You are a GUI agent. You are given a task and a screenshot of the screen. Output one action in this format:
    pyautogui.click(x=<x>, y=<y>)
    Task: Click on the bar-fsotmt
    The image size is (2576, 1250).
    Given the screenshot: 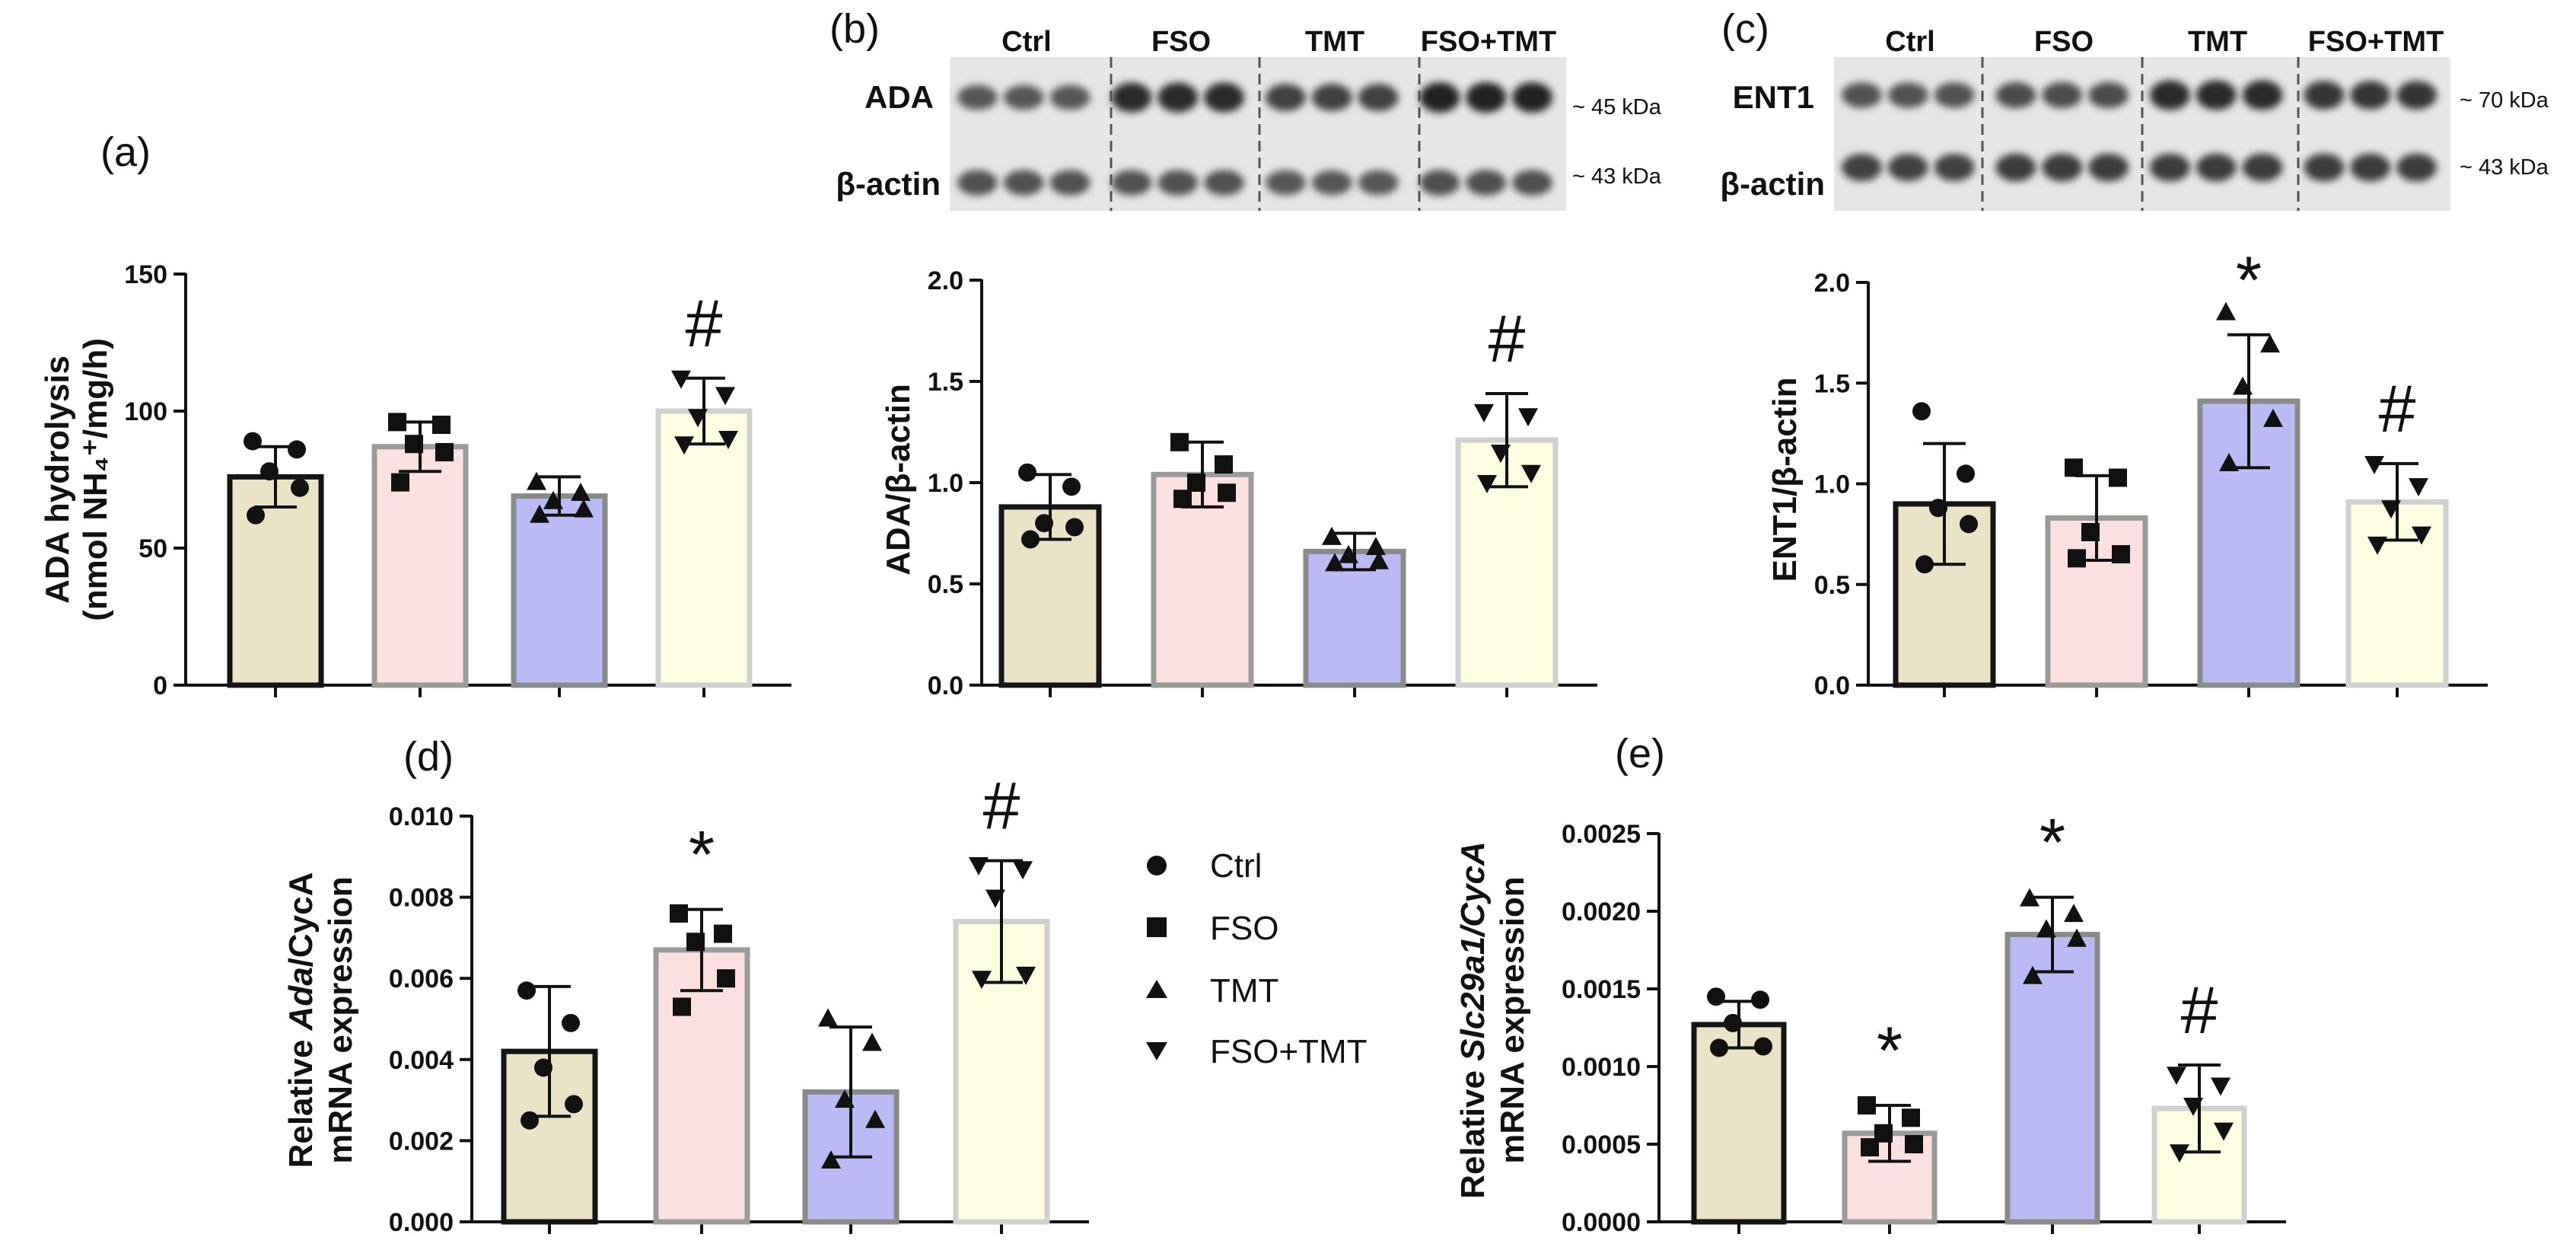 What is the action you would take?
    pyautogui.click(x=704, y=548)
    